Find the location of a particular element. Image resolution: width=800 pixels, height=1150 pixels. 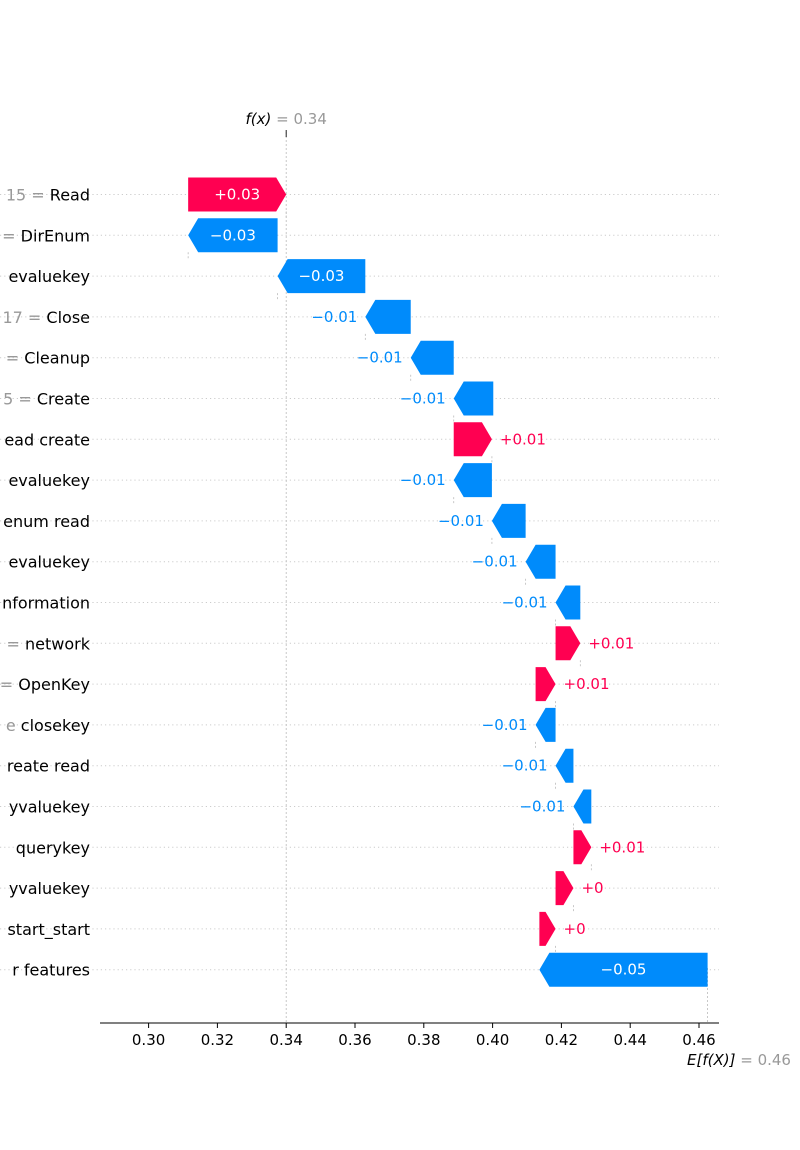

feature-label: nformation is located at coordinates (46, 603).